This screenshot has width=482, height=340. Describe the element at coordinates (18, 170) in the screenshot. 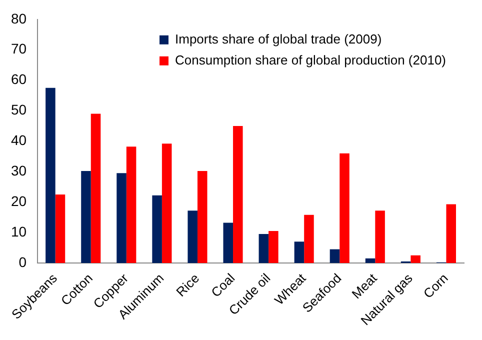

I see `y-tick-label: 30` at that location.